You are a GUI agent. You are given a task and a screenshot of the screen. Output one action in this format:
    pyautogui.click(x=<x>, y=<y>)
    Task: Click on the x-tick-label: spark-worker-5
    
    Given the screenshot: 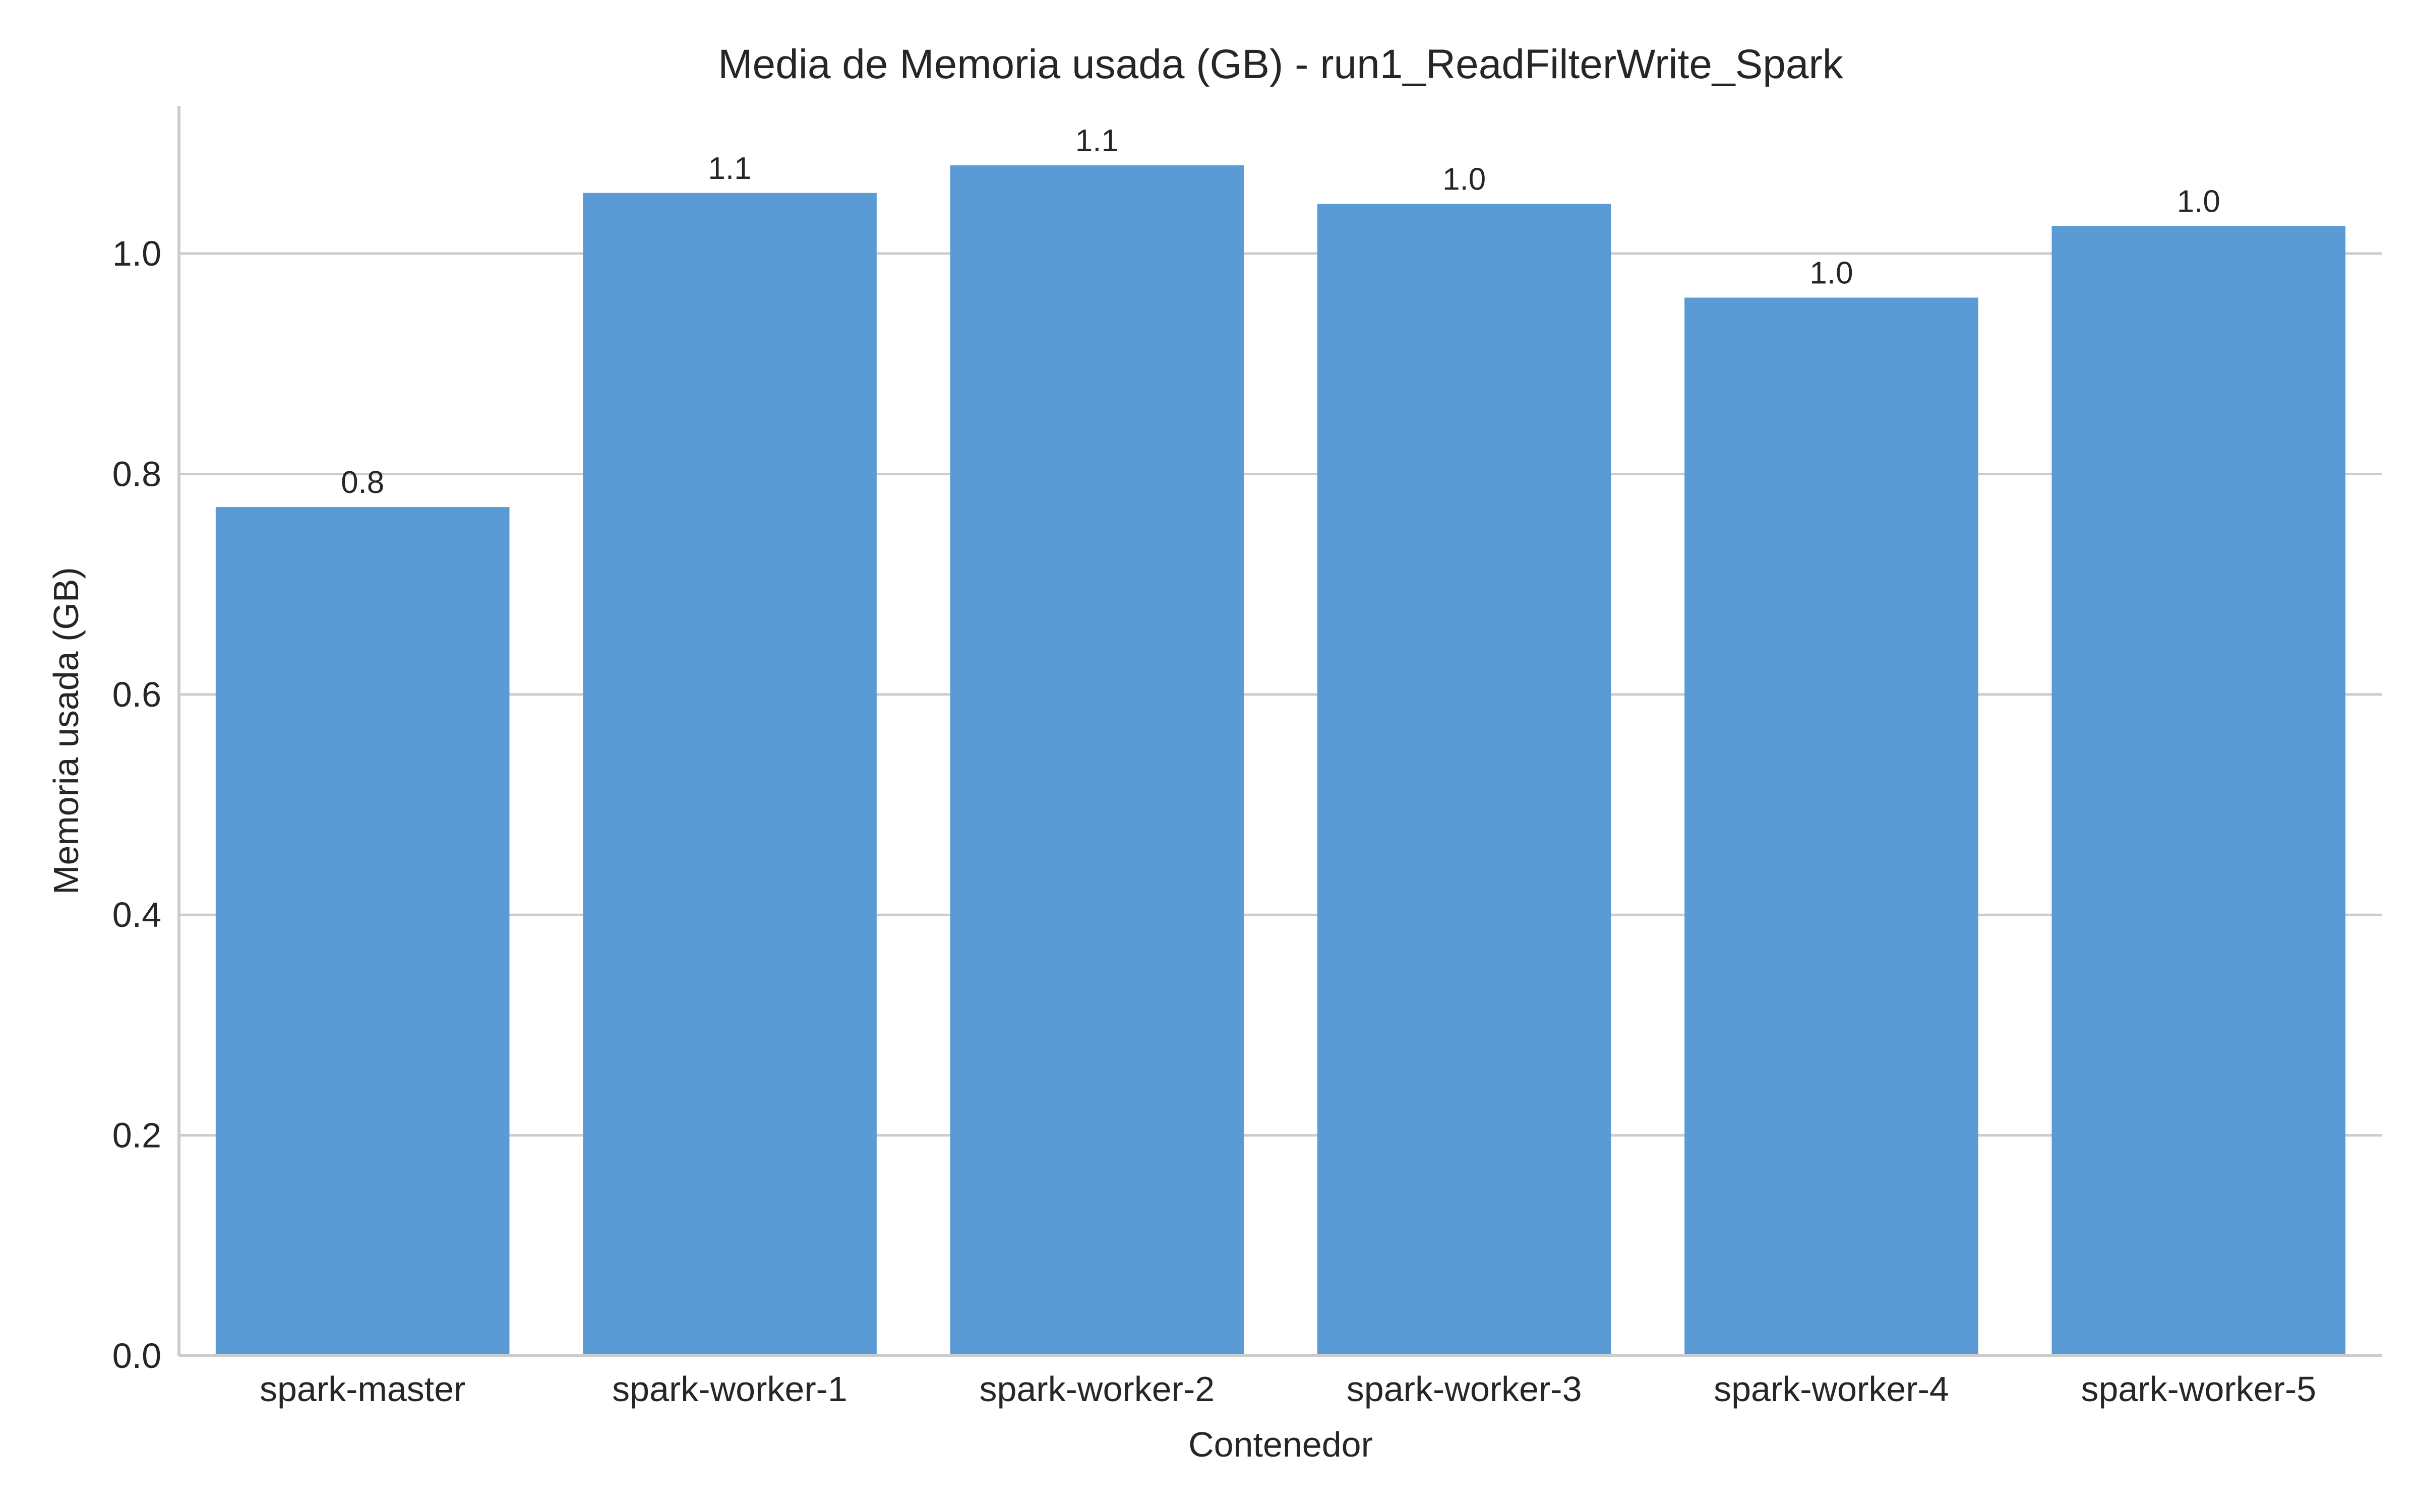 What is the action you would take?
    pyautogui.click(x=2198, y=1389)
    